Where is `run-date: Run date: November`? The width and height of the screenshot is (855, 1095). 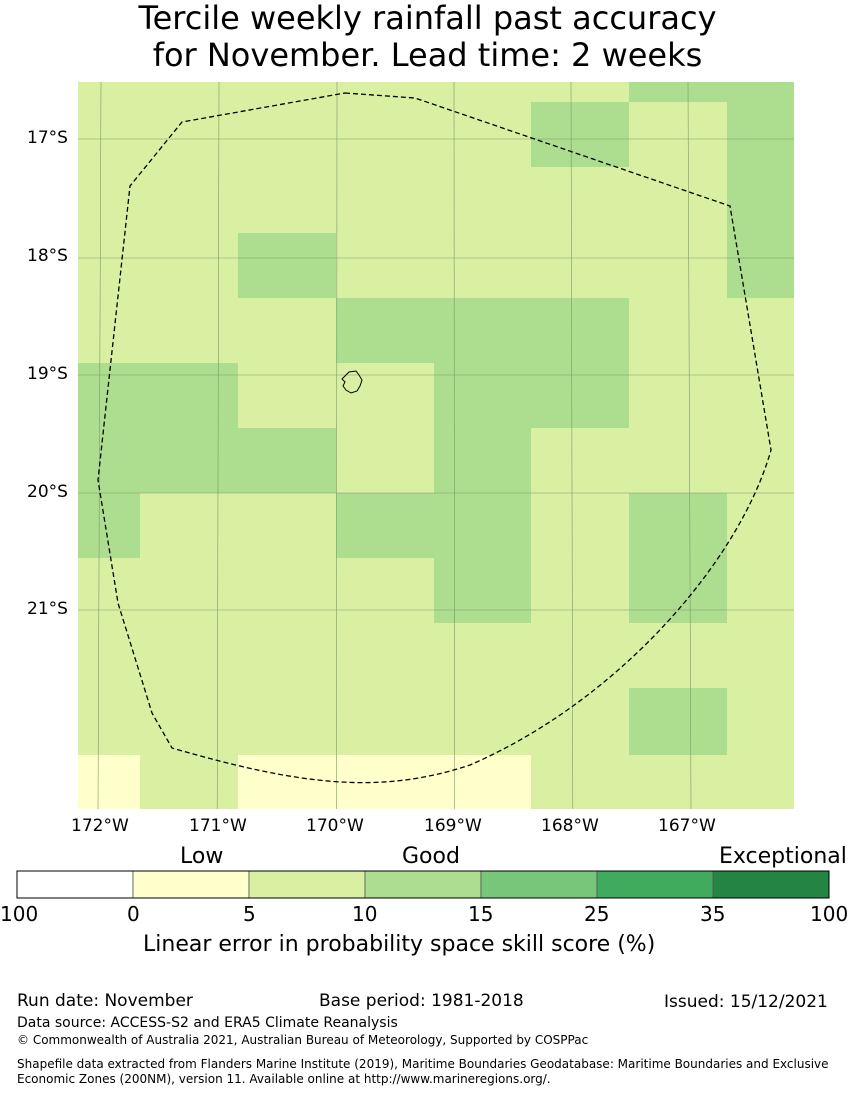
run-date: Run date: November is located at coordinates (105, 1001).